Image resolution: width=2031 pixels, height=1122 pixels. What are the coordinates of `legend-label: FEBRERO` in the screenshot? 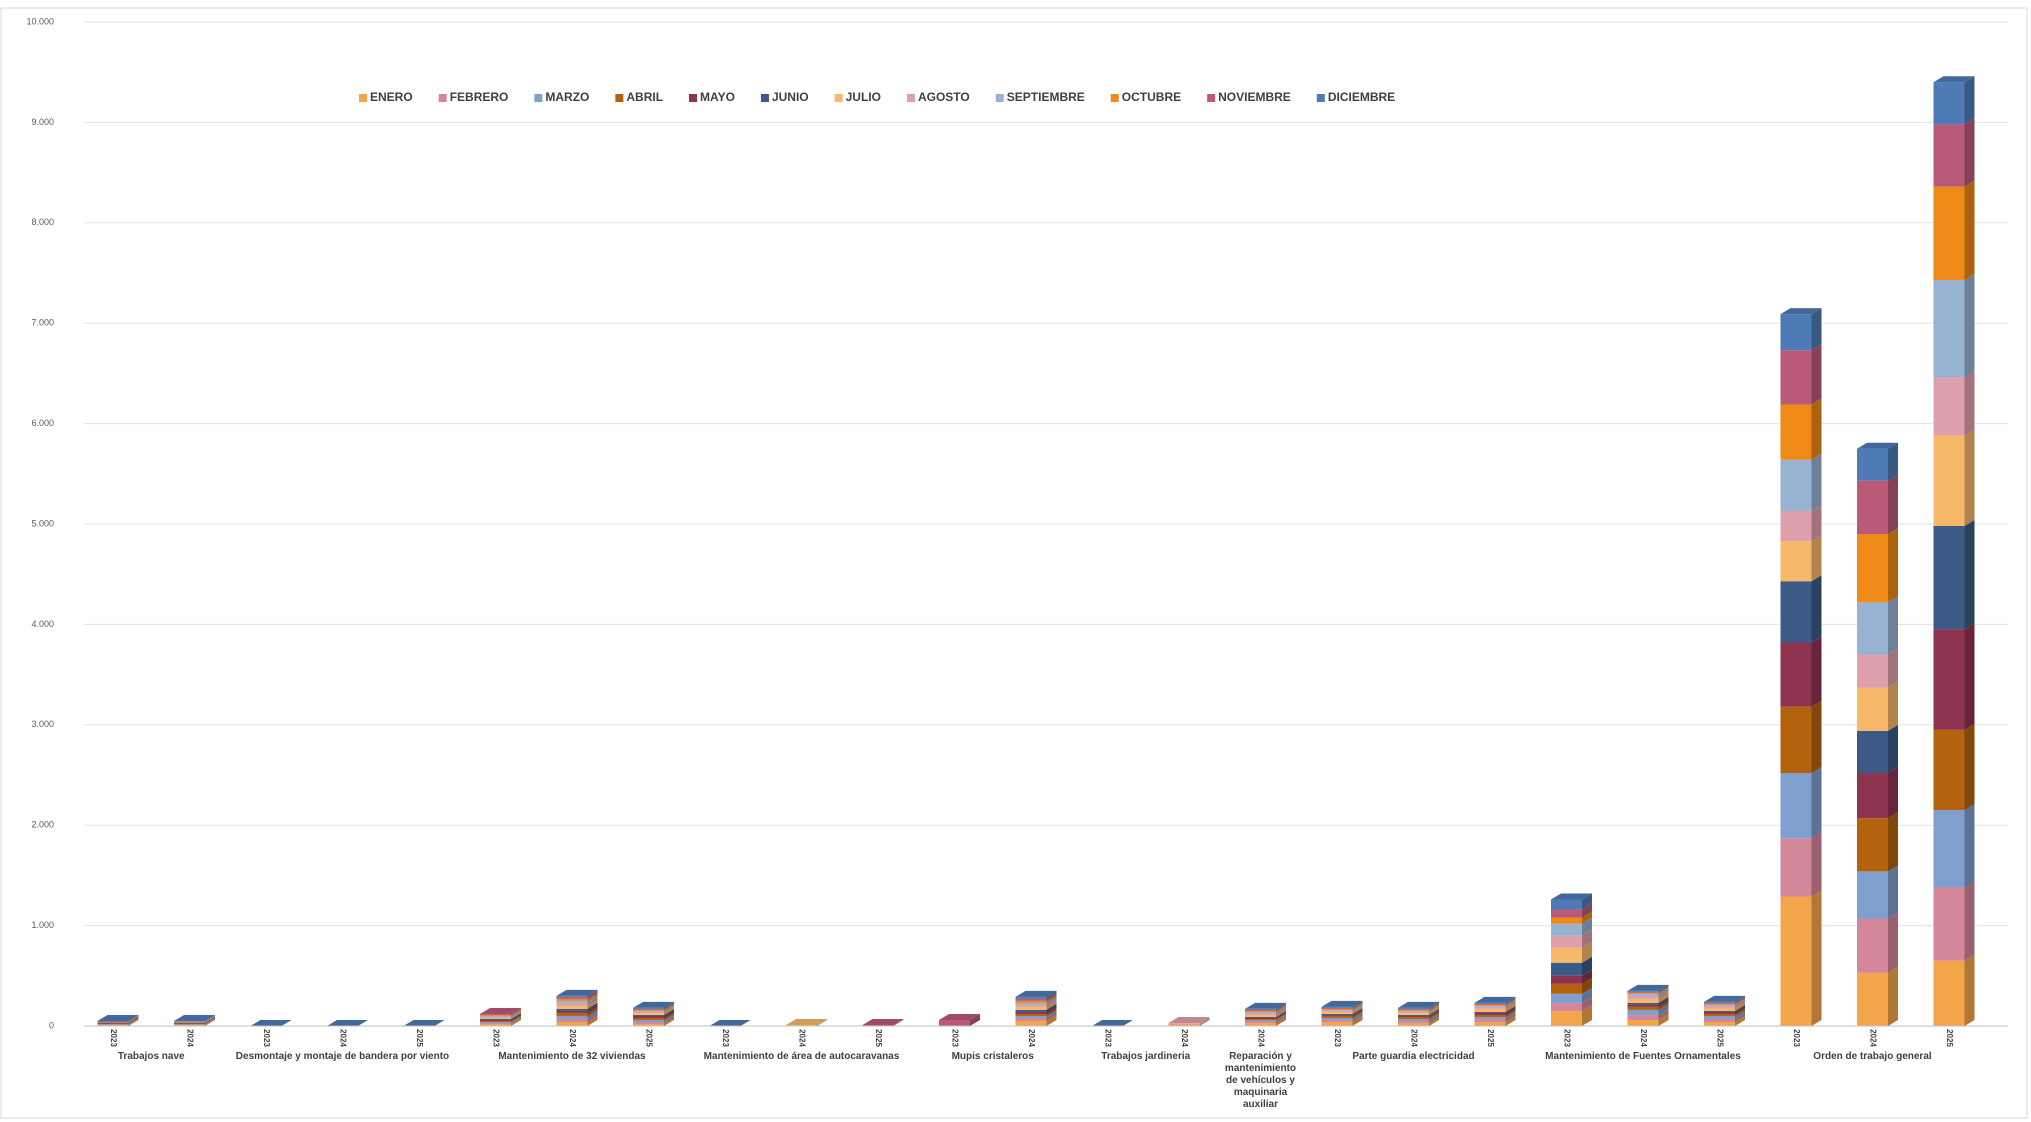 It's located at (479, 97).